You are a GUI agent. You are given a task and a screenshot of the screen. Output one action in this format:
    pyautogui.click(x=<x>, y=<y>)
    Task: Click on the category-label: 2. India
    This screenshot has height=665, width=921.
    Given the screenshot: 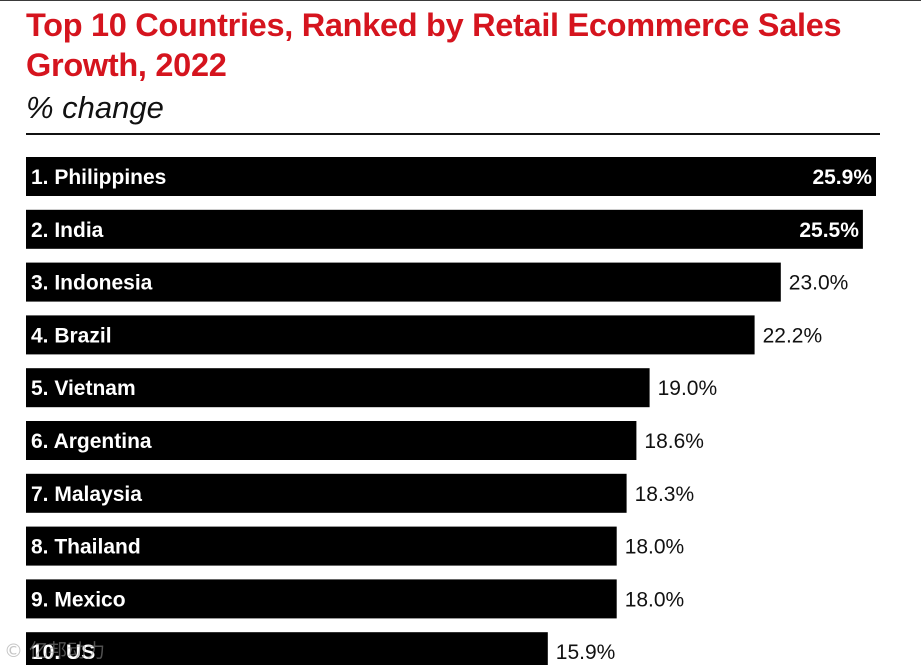 What is the action you would take?
    pyautogui.click(x=67, y=230)
    